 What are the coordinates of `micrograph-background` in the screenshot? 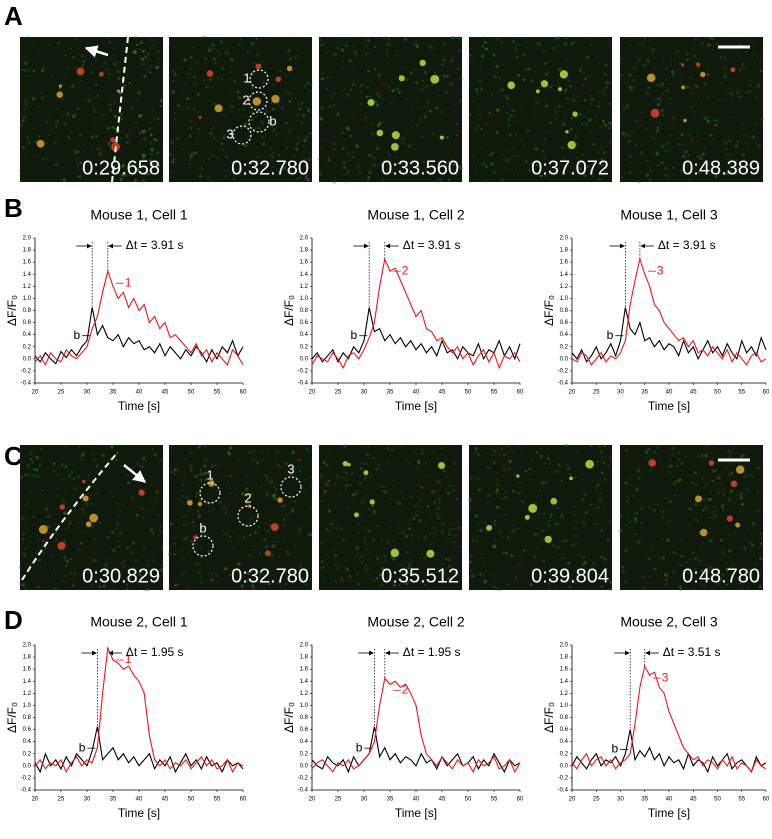 It's located at (540, 517).